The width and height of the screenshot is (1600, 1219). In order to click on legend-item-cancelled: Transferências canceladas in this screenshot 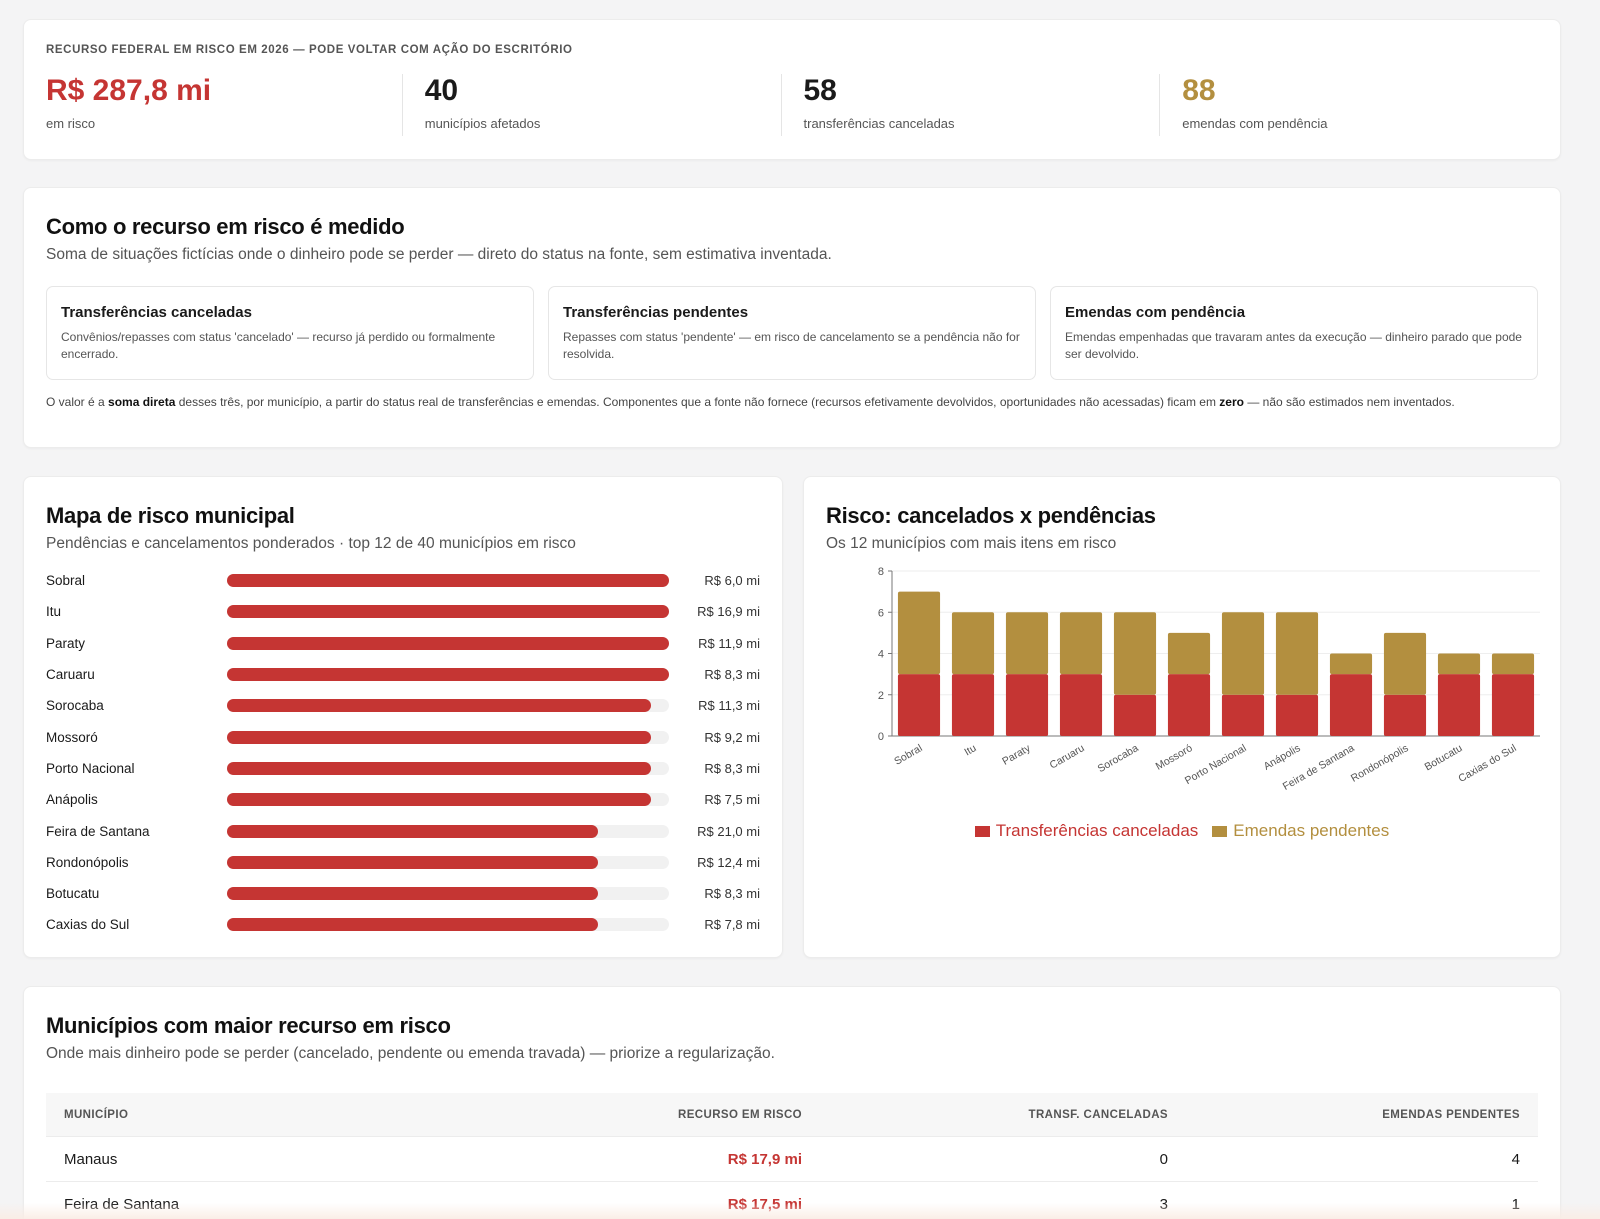, I will do `click(1086, 831)`.